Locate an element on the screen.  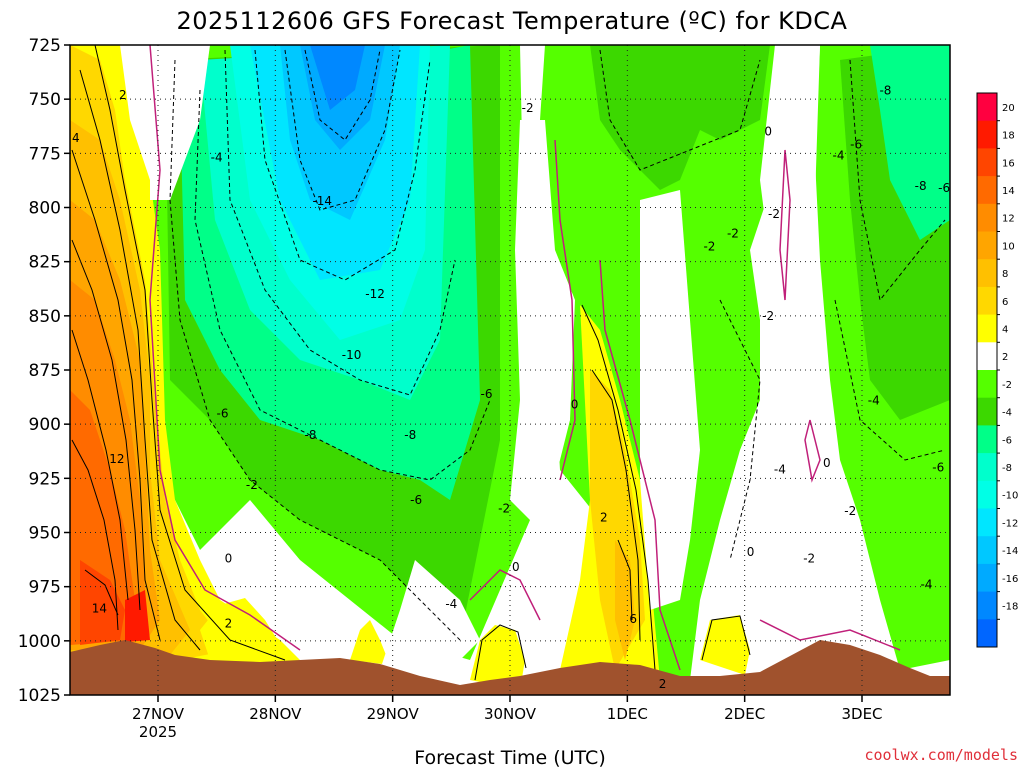
contour-label: 6 is located at coordinates (633, 619).